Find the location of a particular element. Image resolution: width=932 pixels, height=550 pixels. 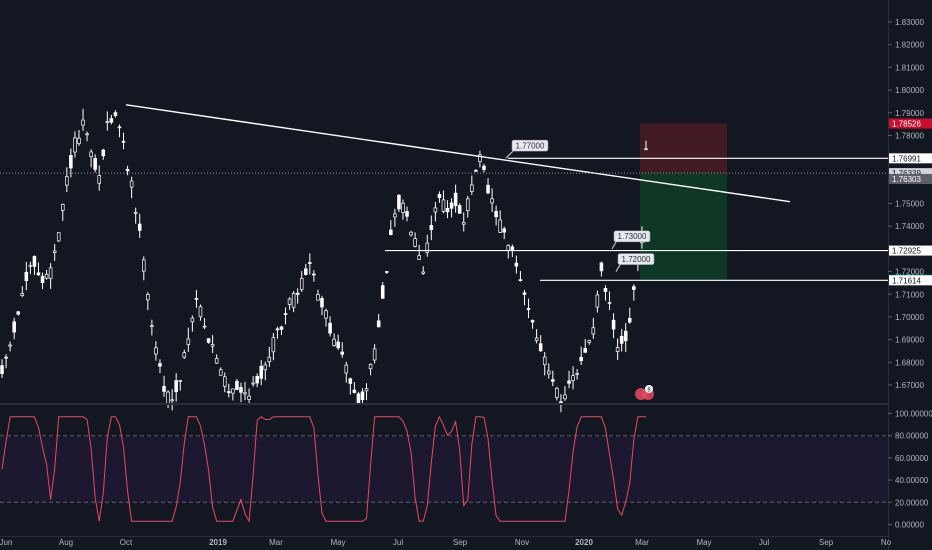

osc-tick-label: 80.00000 is located at coordinates (912, 436).